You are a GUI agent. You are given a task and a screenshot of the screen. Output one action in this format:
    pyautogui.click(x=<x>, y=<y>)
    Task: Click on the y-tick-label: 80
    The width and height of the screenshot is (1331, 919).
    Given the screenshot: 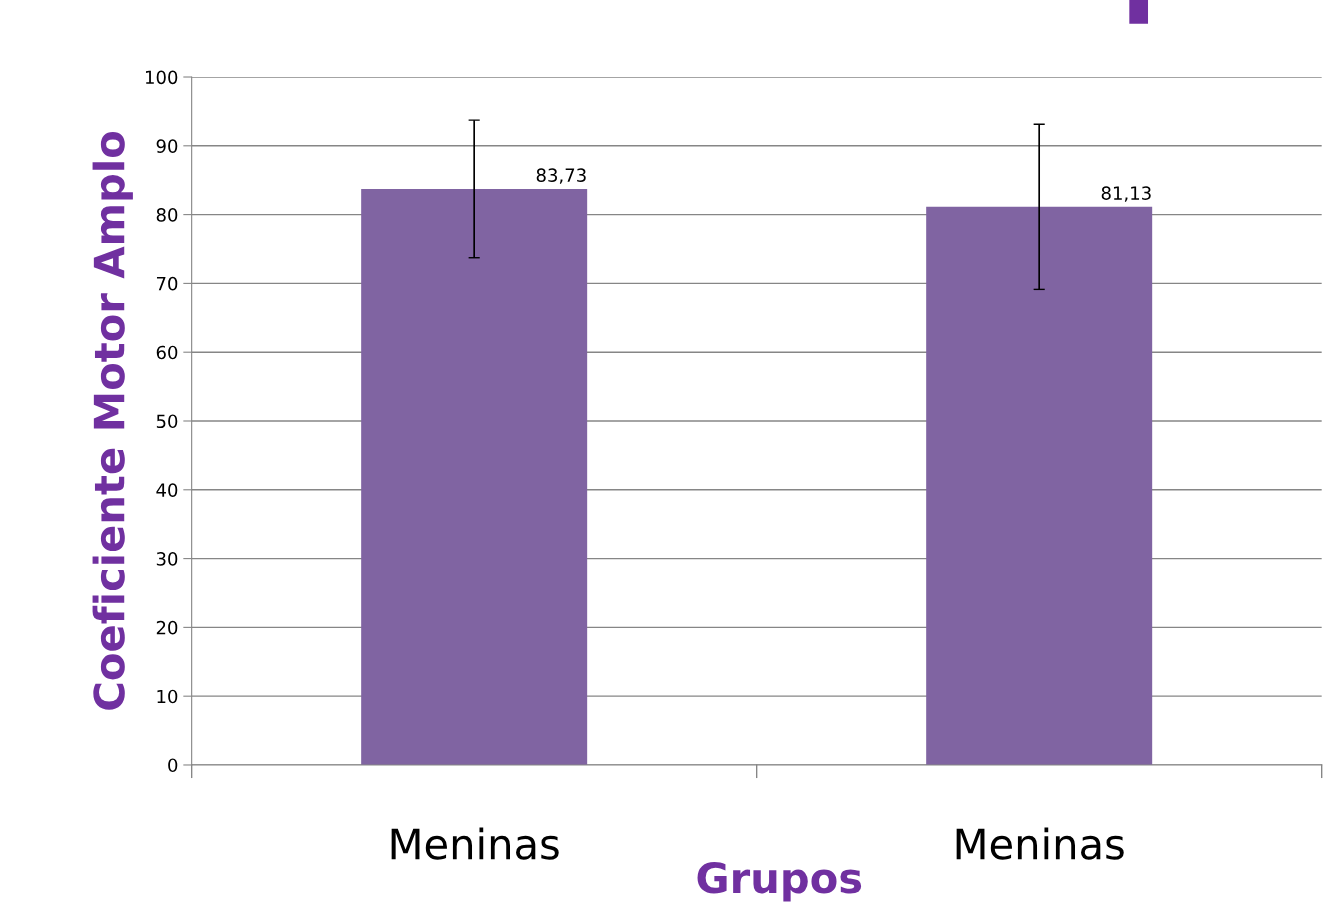 What is the action you would take?
    pyautogui.click(x=167, y=215)
    